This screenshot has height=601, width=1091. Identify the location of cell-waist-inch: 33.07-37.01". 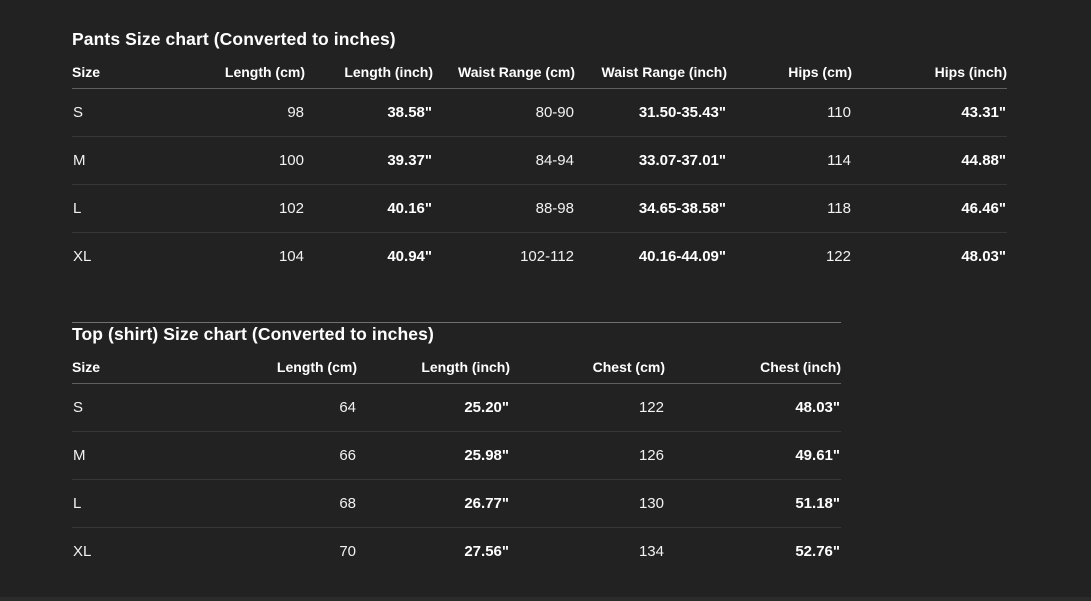
(651, 160).